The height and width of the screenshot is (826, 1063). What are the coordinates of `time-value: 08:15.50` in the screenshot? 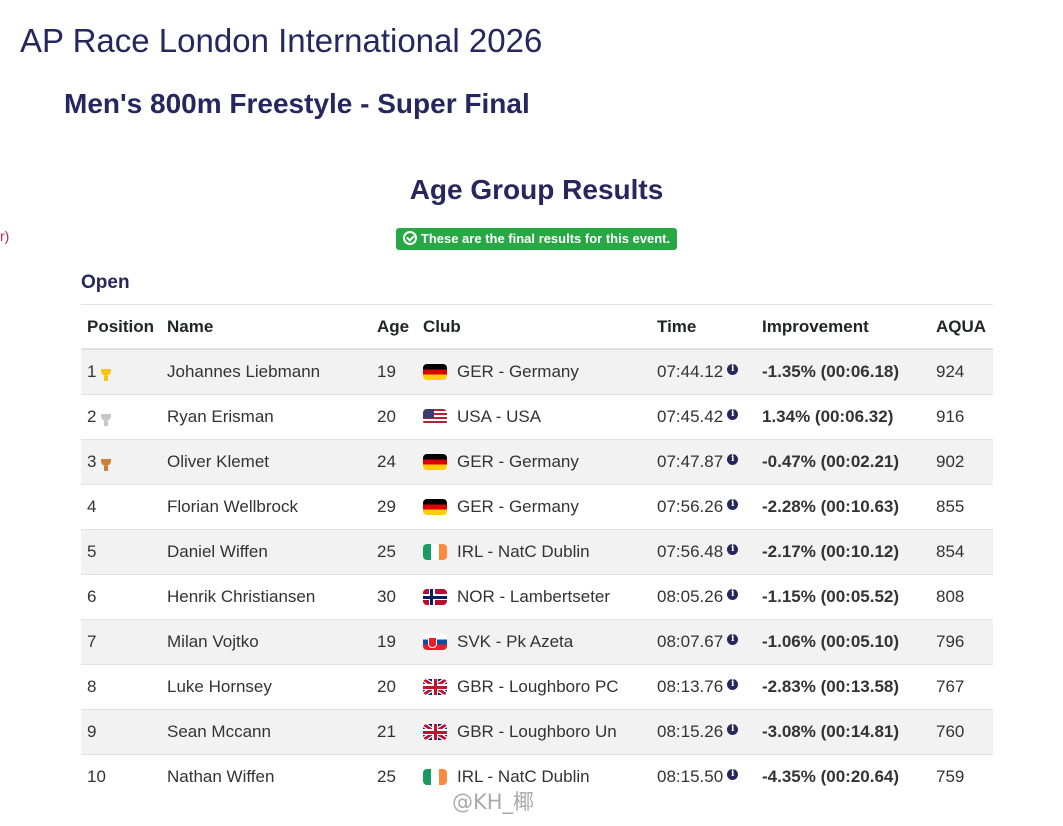 It's located at (690, 776).